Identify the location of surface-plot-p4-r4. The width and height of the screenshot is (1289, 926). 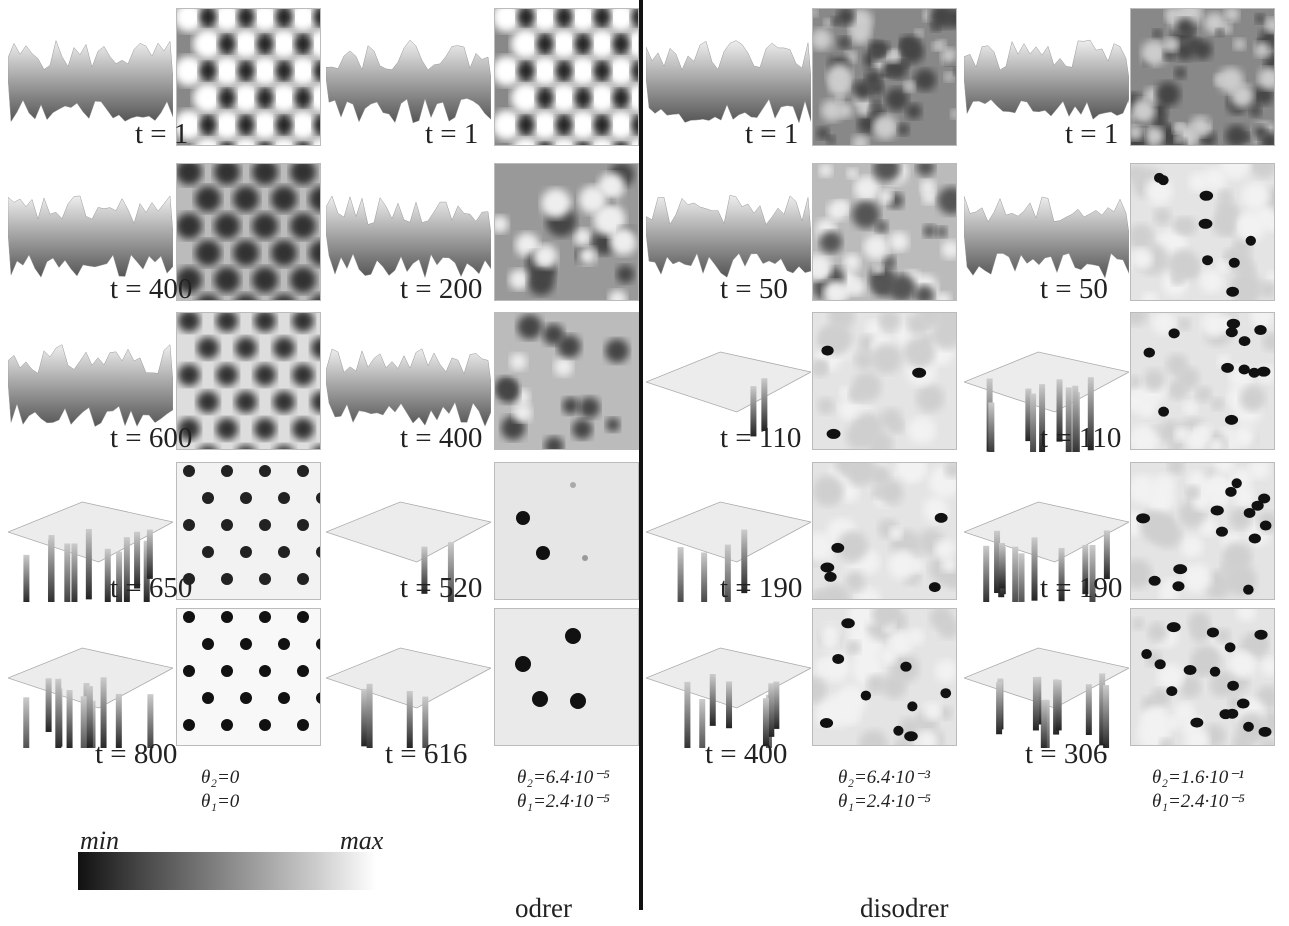
(1046, 542).